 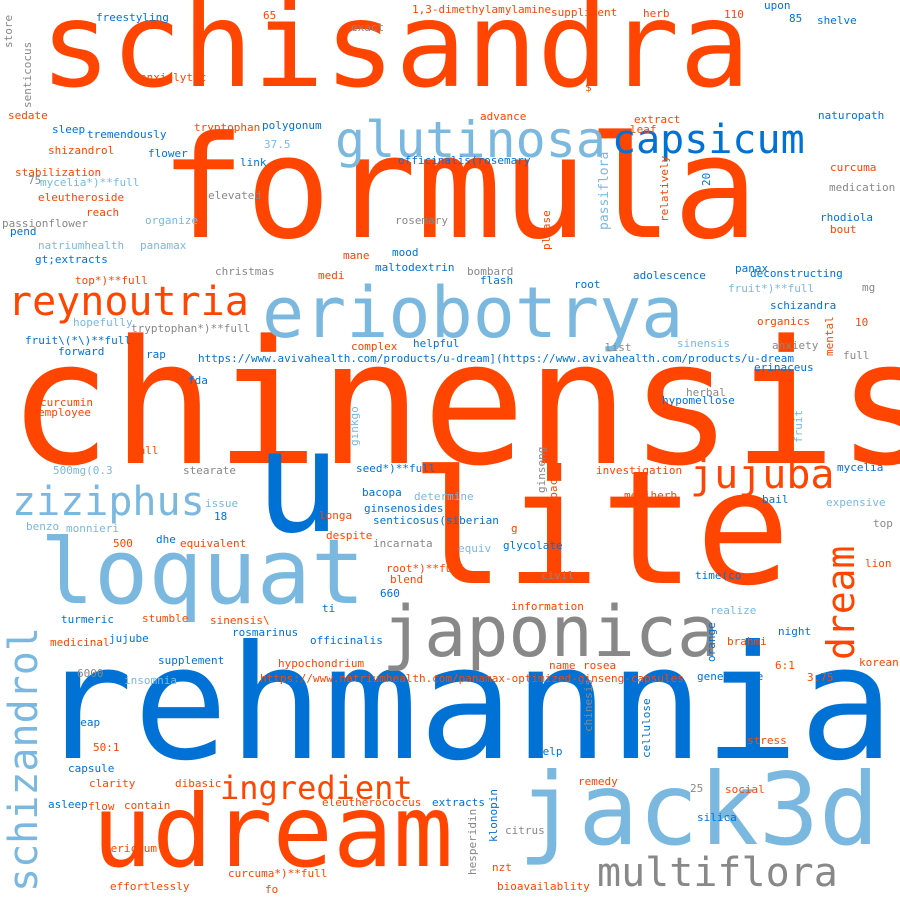 I want to click on word: 75, so click(x=35, y=180).